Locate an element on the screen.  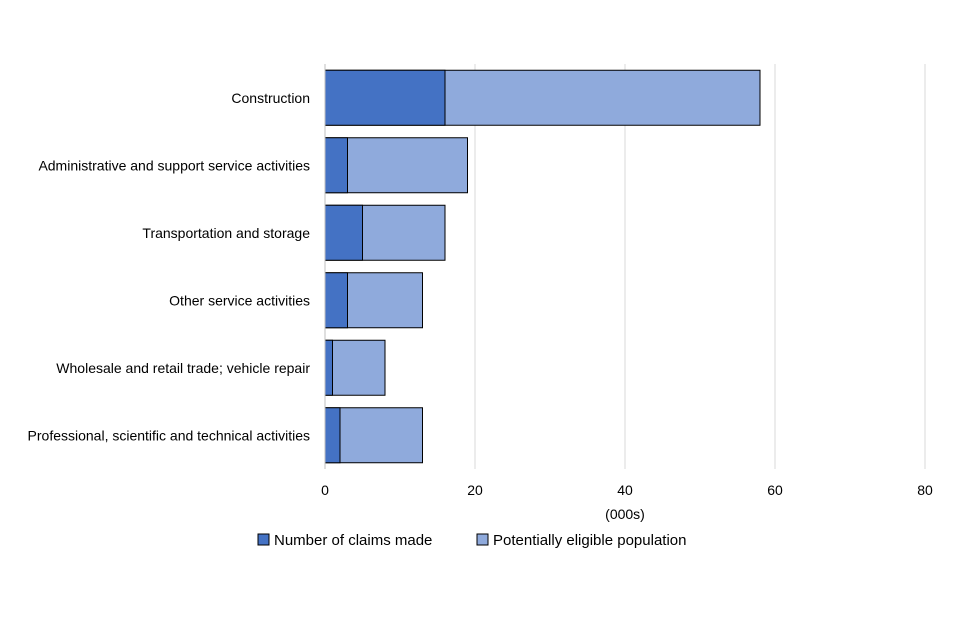
category-label: Transportation and storage is located at coordinates (226, 233).